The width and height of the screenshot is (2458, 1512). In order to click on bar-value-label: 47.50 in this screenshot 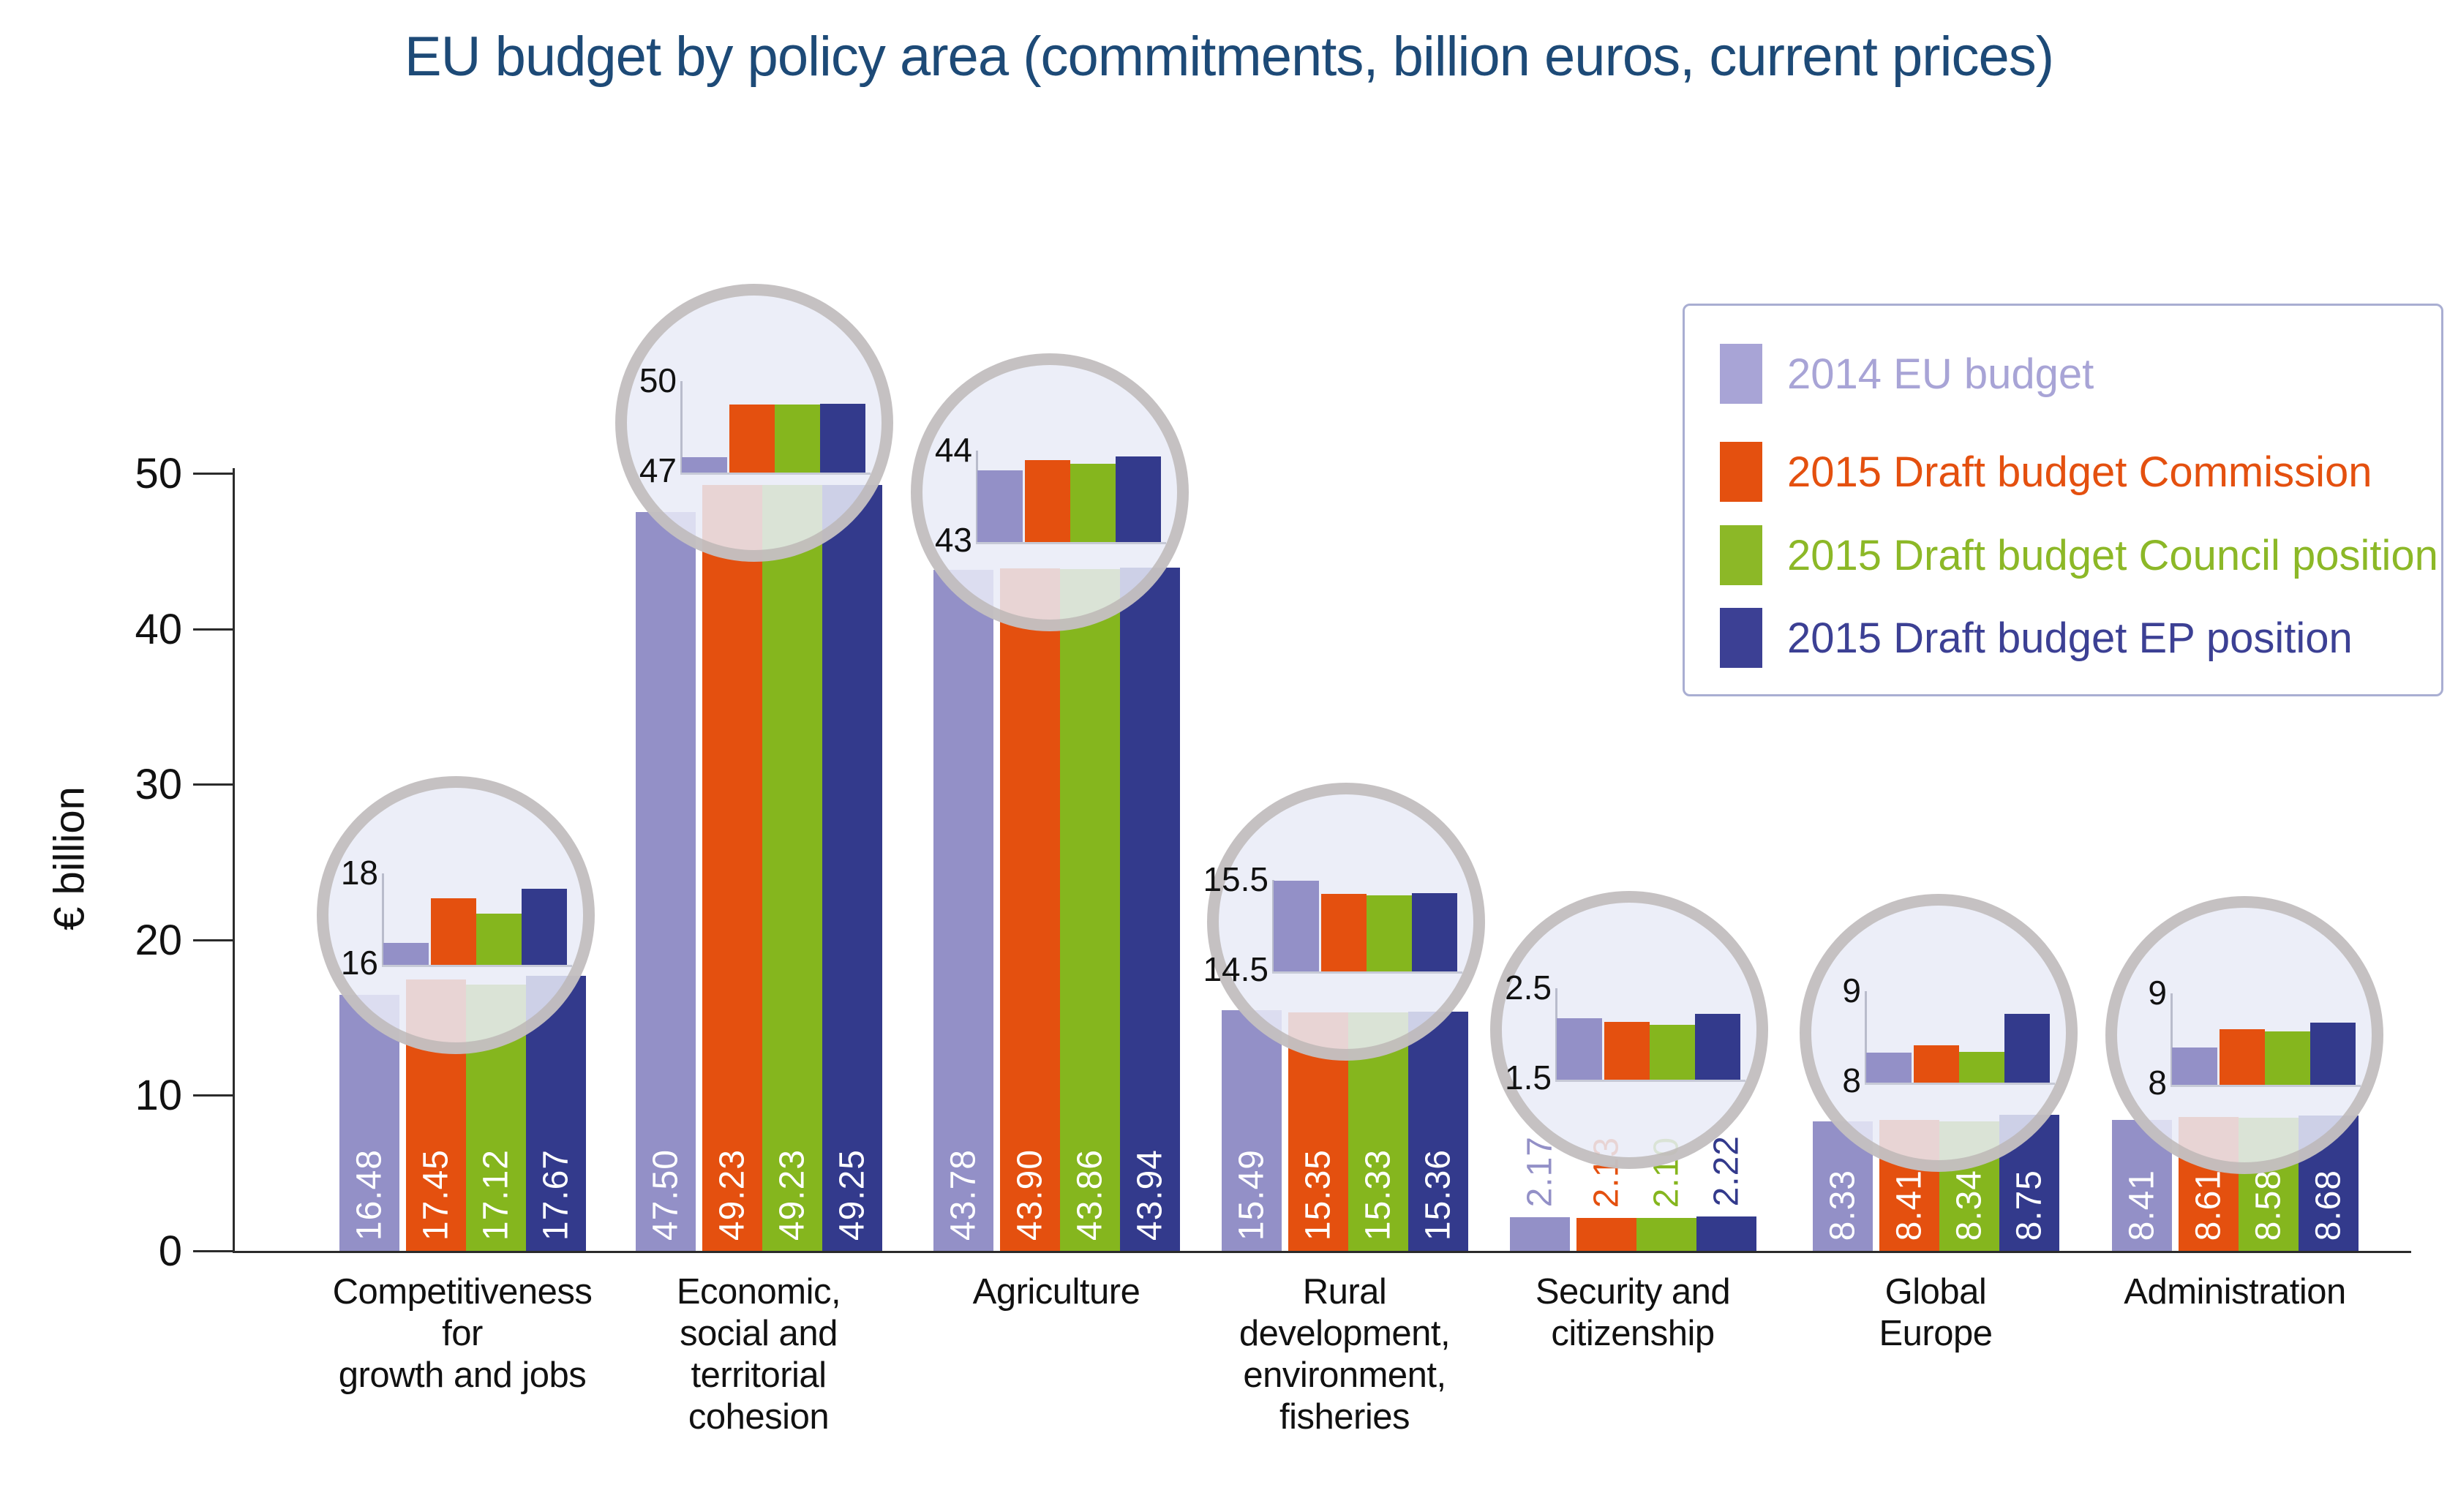, I will do `click(665, 1194)`.